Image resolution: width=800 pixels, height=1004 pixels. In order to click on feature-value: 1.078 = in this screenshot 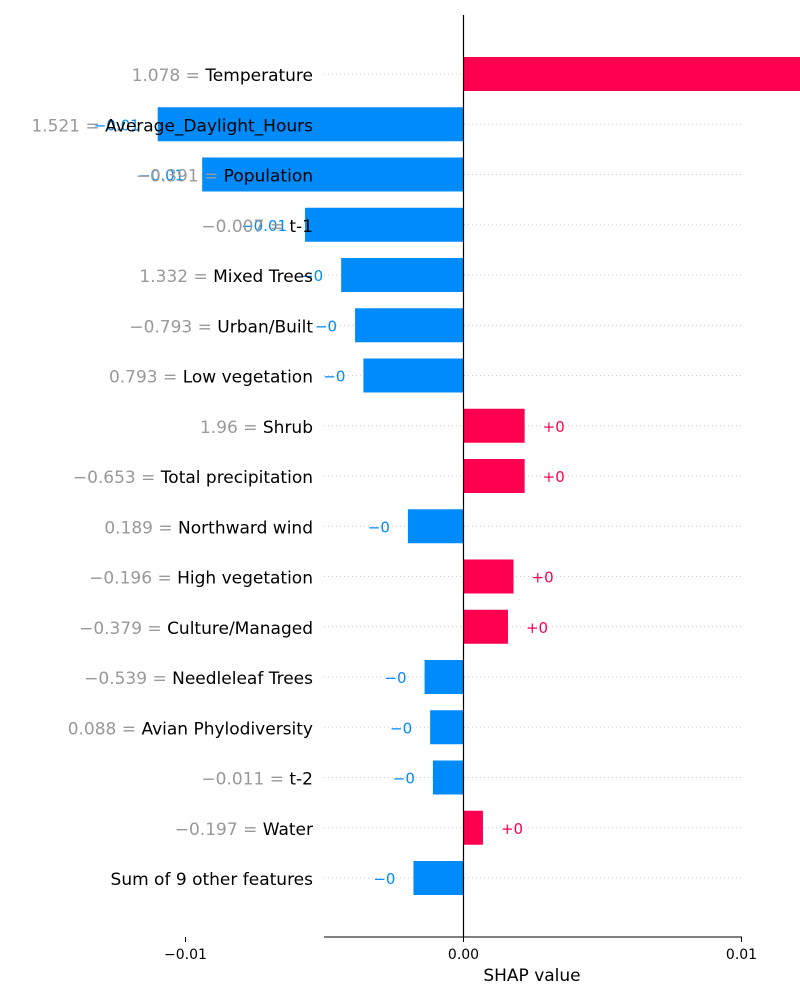, I will do `click(169, 76)`.